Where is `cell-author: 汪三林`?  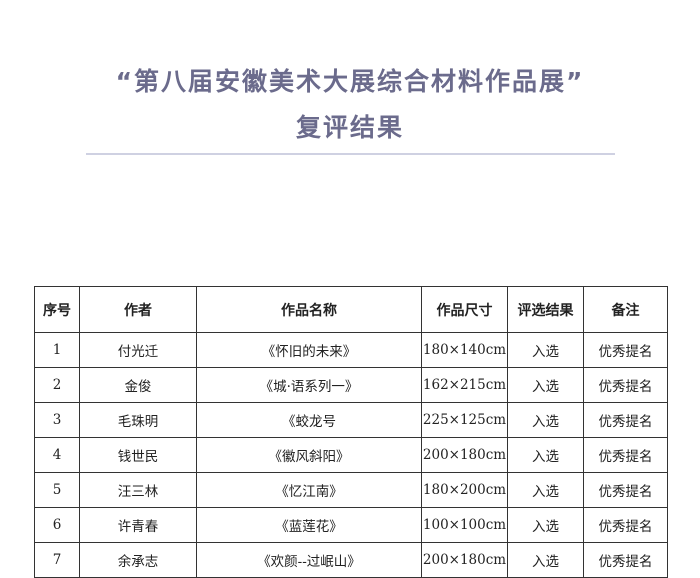
cell-author: 汪三林 is located at coordinates (138, 490).